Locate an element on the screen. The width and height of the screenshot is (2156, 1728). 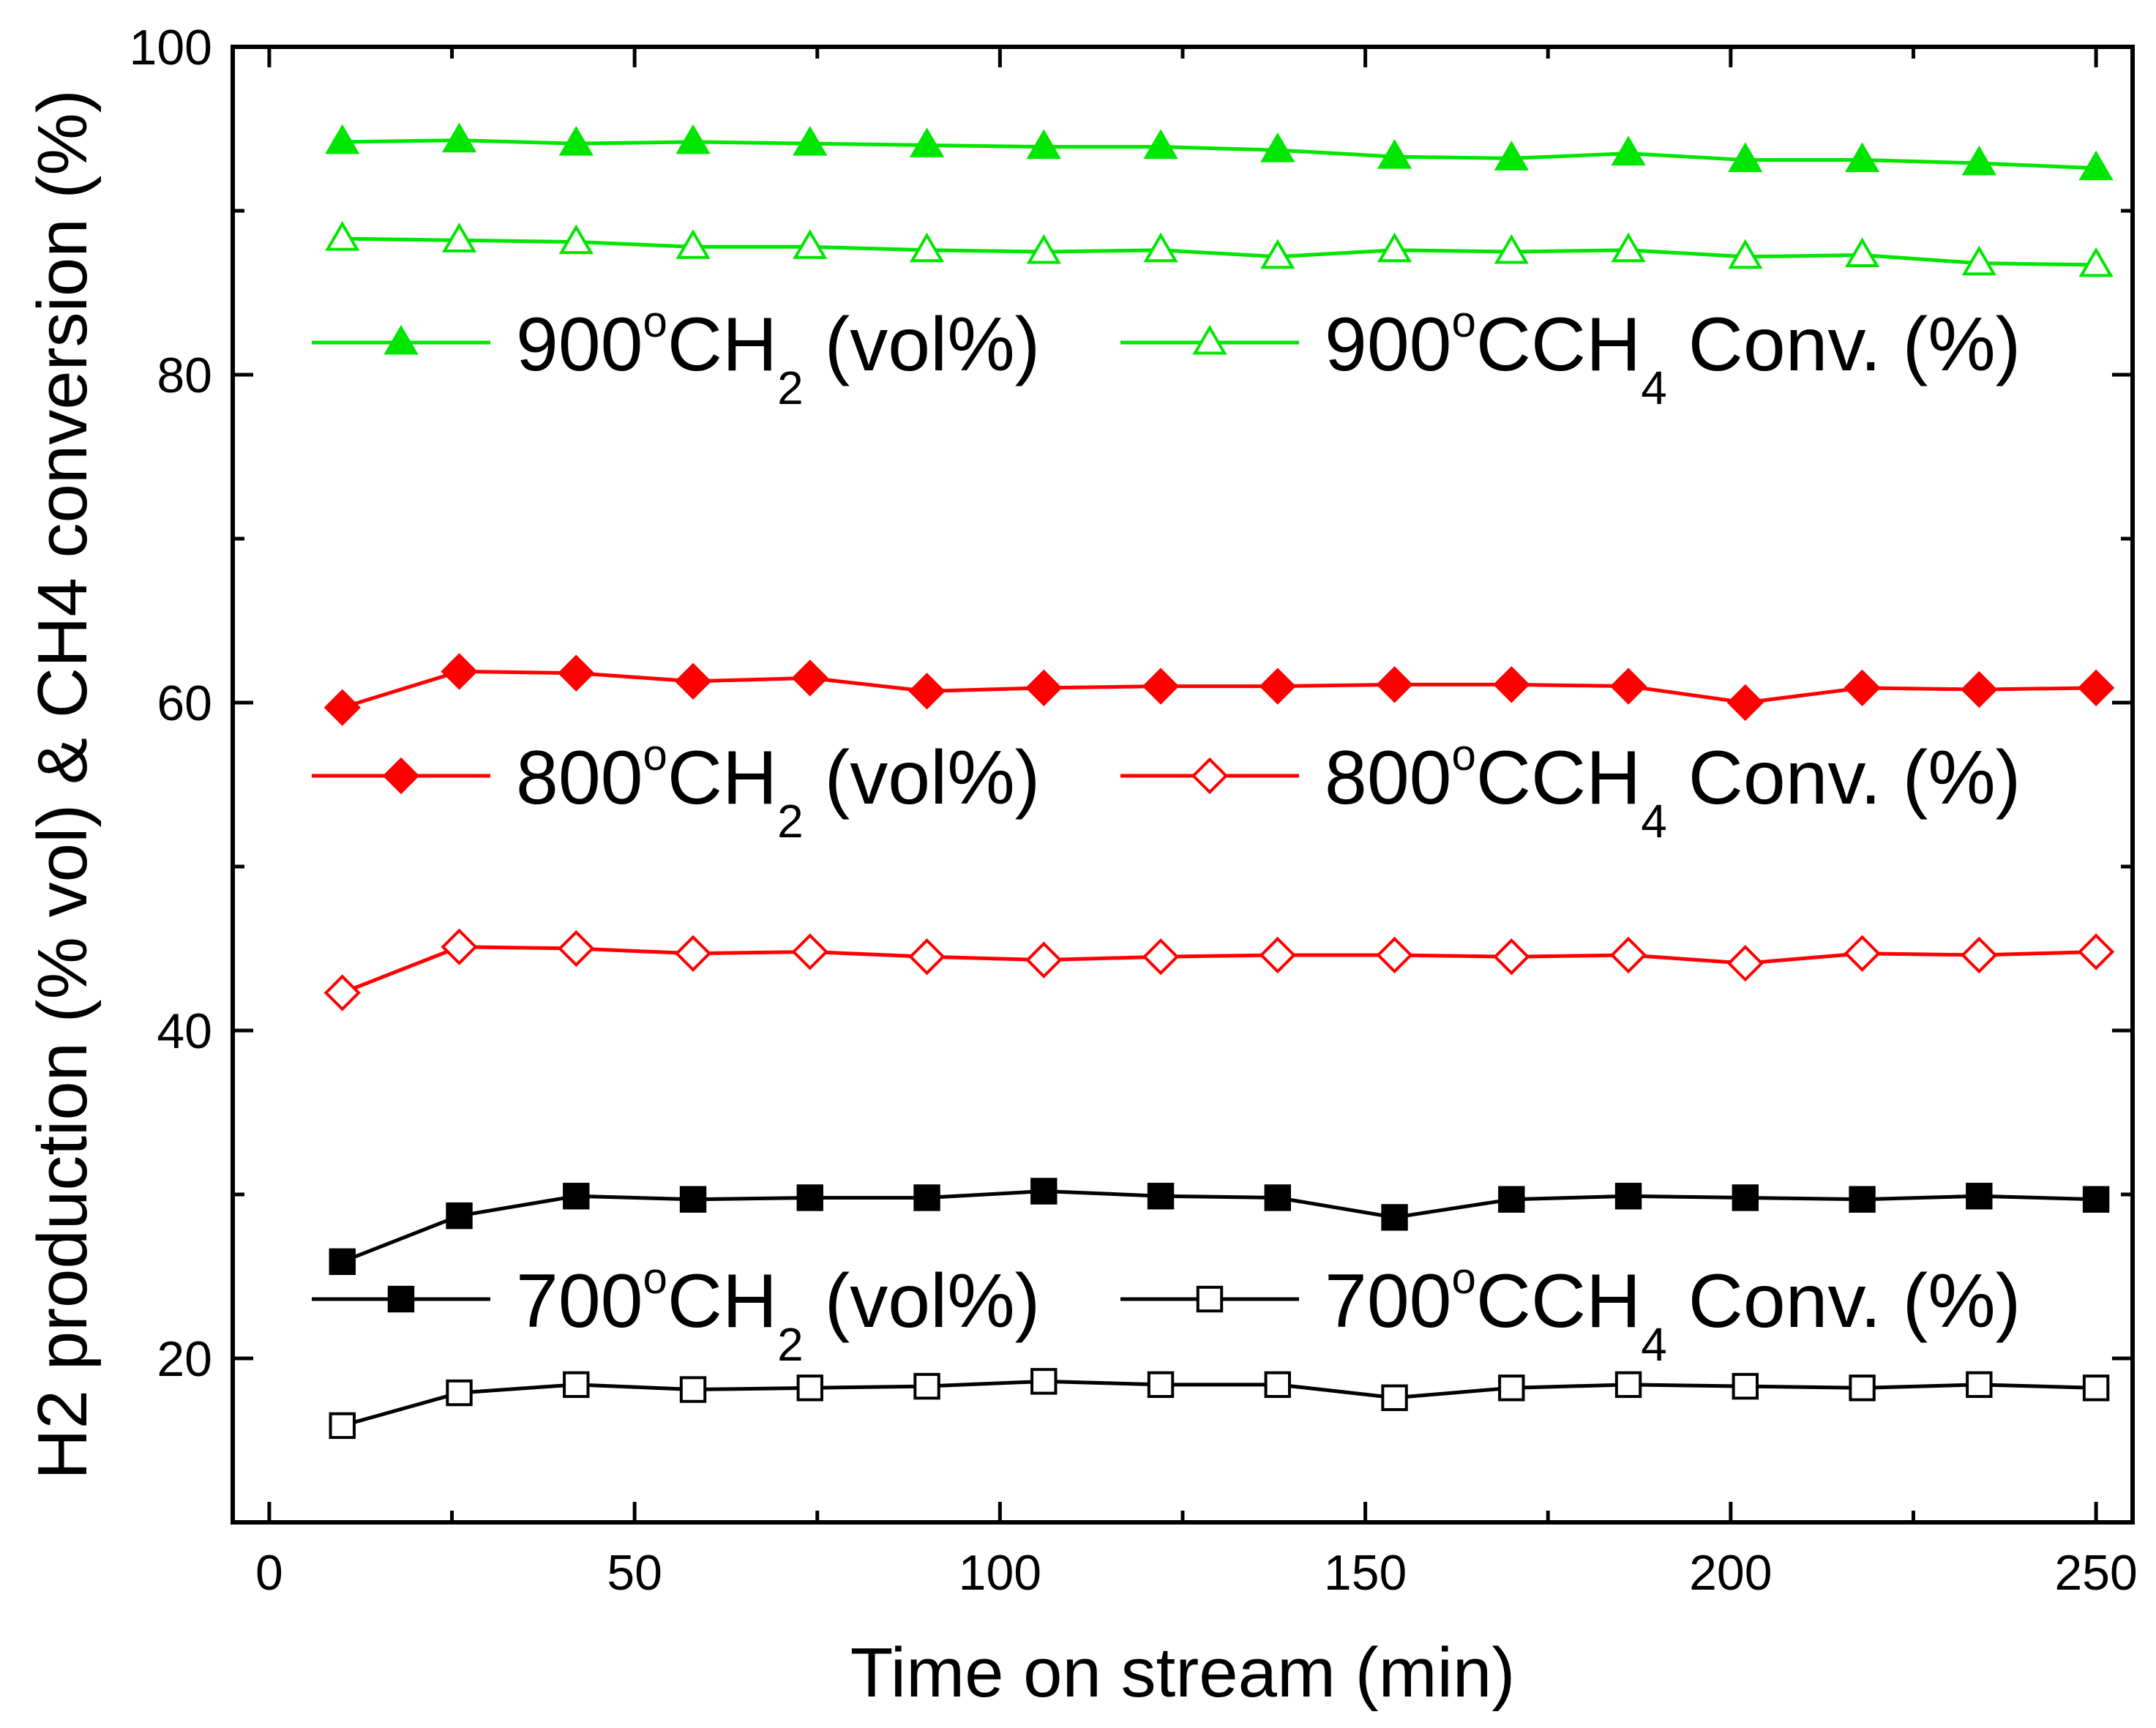
legend-item-3: 800oCCH4 Conv. (%) is located at coordinates (1570, 789).